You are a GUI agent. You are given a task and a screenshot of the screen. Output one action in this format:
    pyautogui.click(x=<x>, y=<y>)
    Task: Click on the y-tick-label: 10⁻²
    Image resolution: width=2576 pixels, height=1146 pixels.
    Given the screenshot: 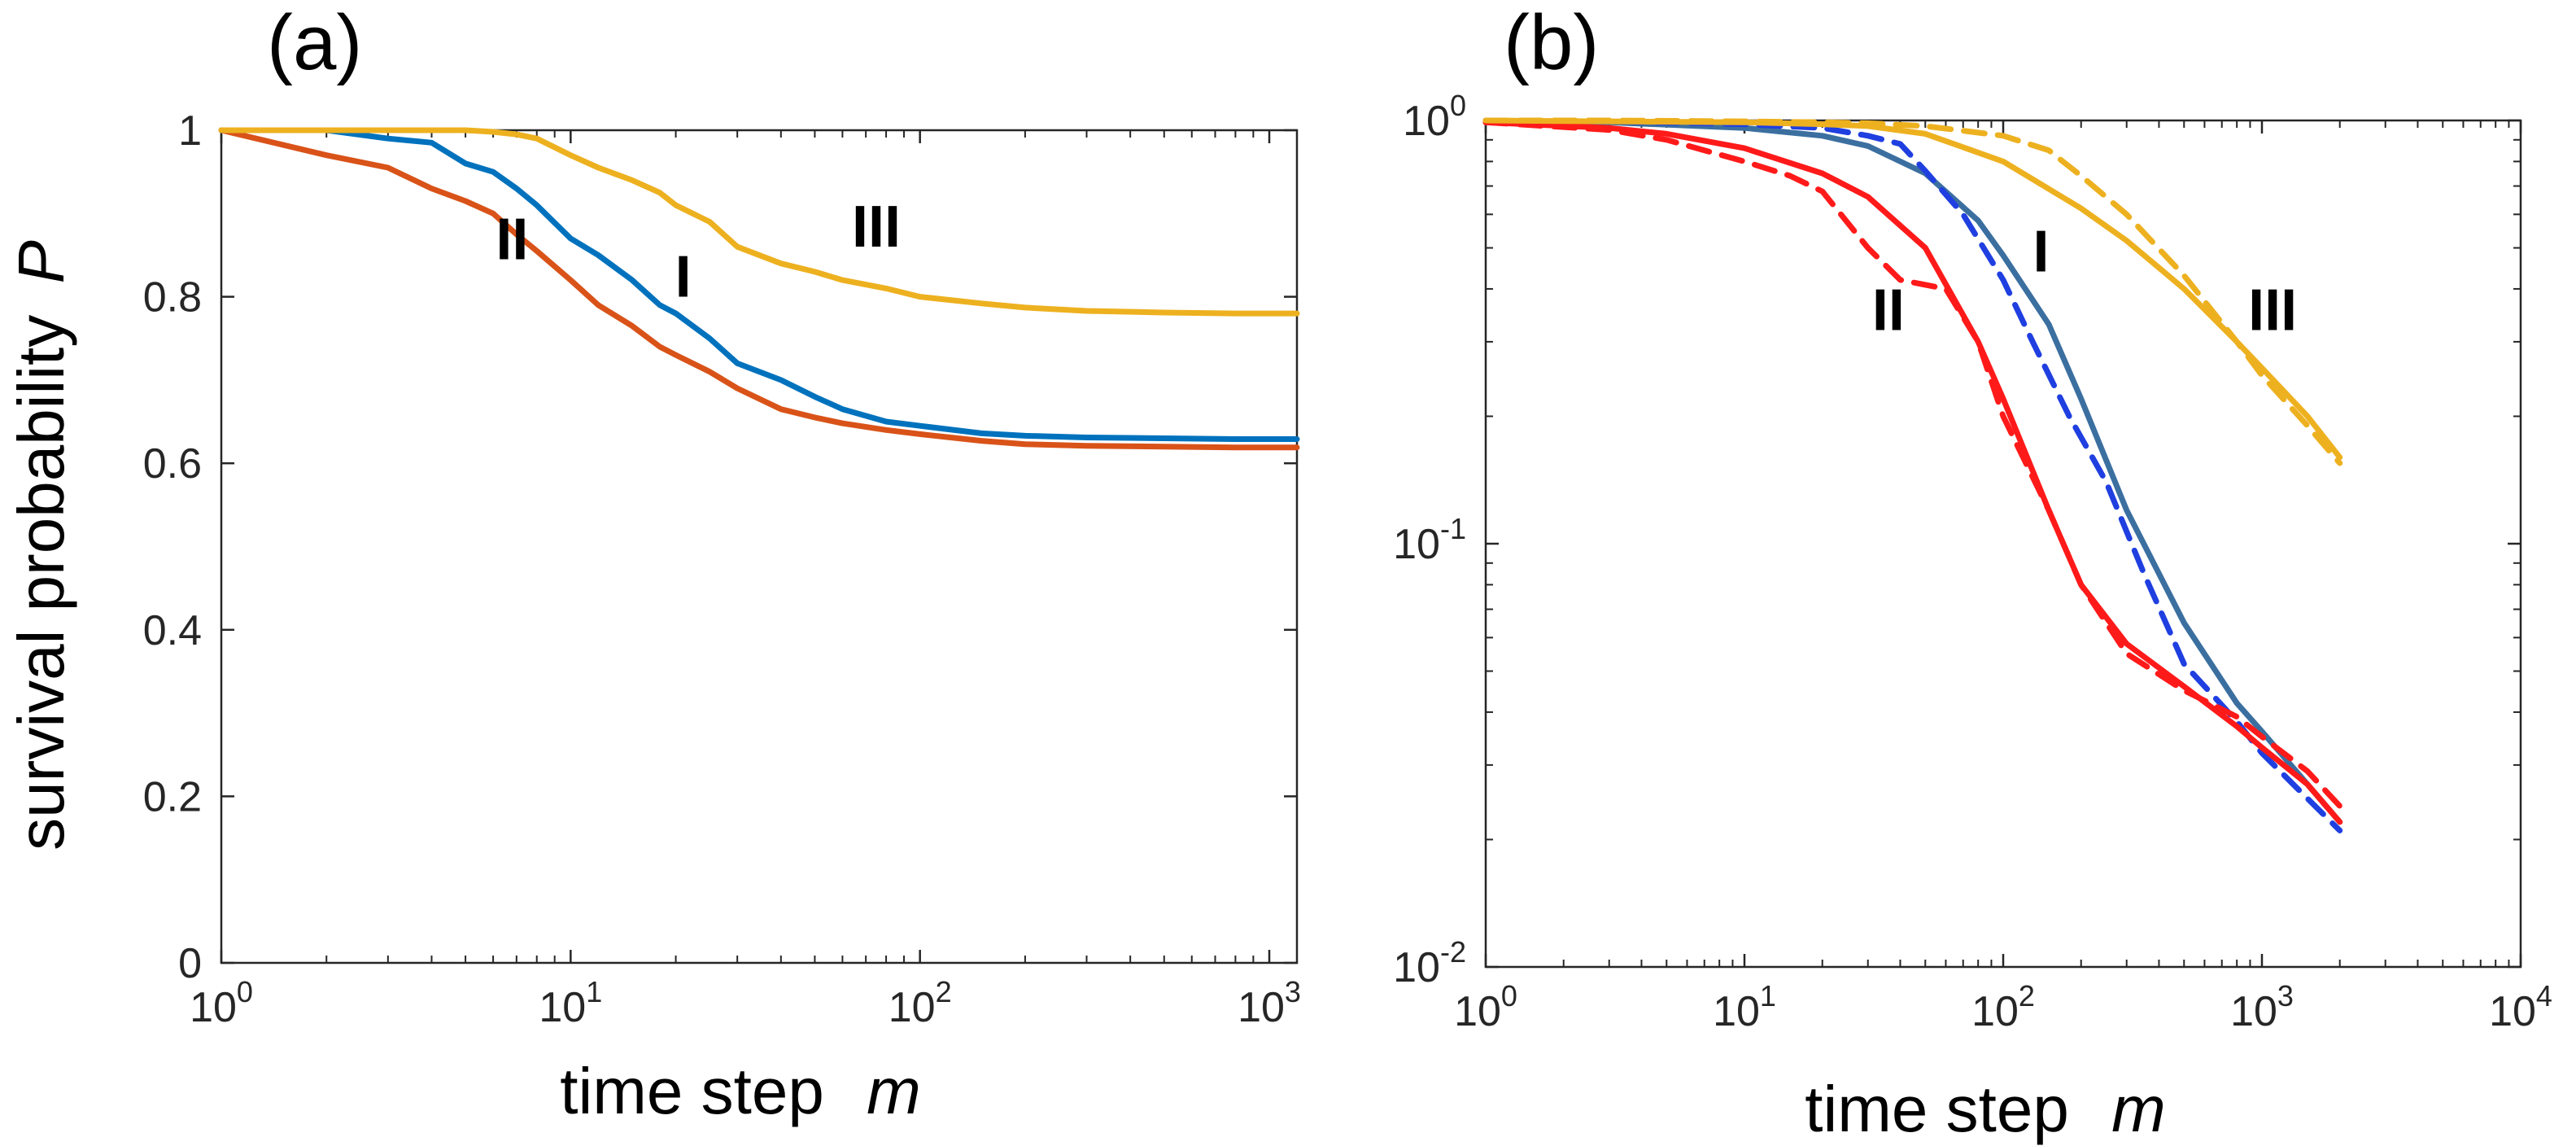 What is the action you would take?
    pyautogui.click(x=1429, y=963)
    